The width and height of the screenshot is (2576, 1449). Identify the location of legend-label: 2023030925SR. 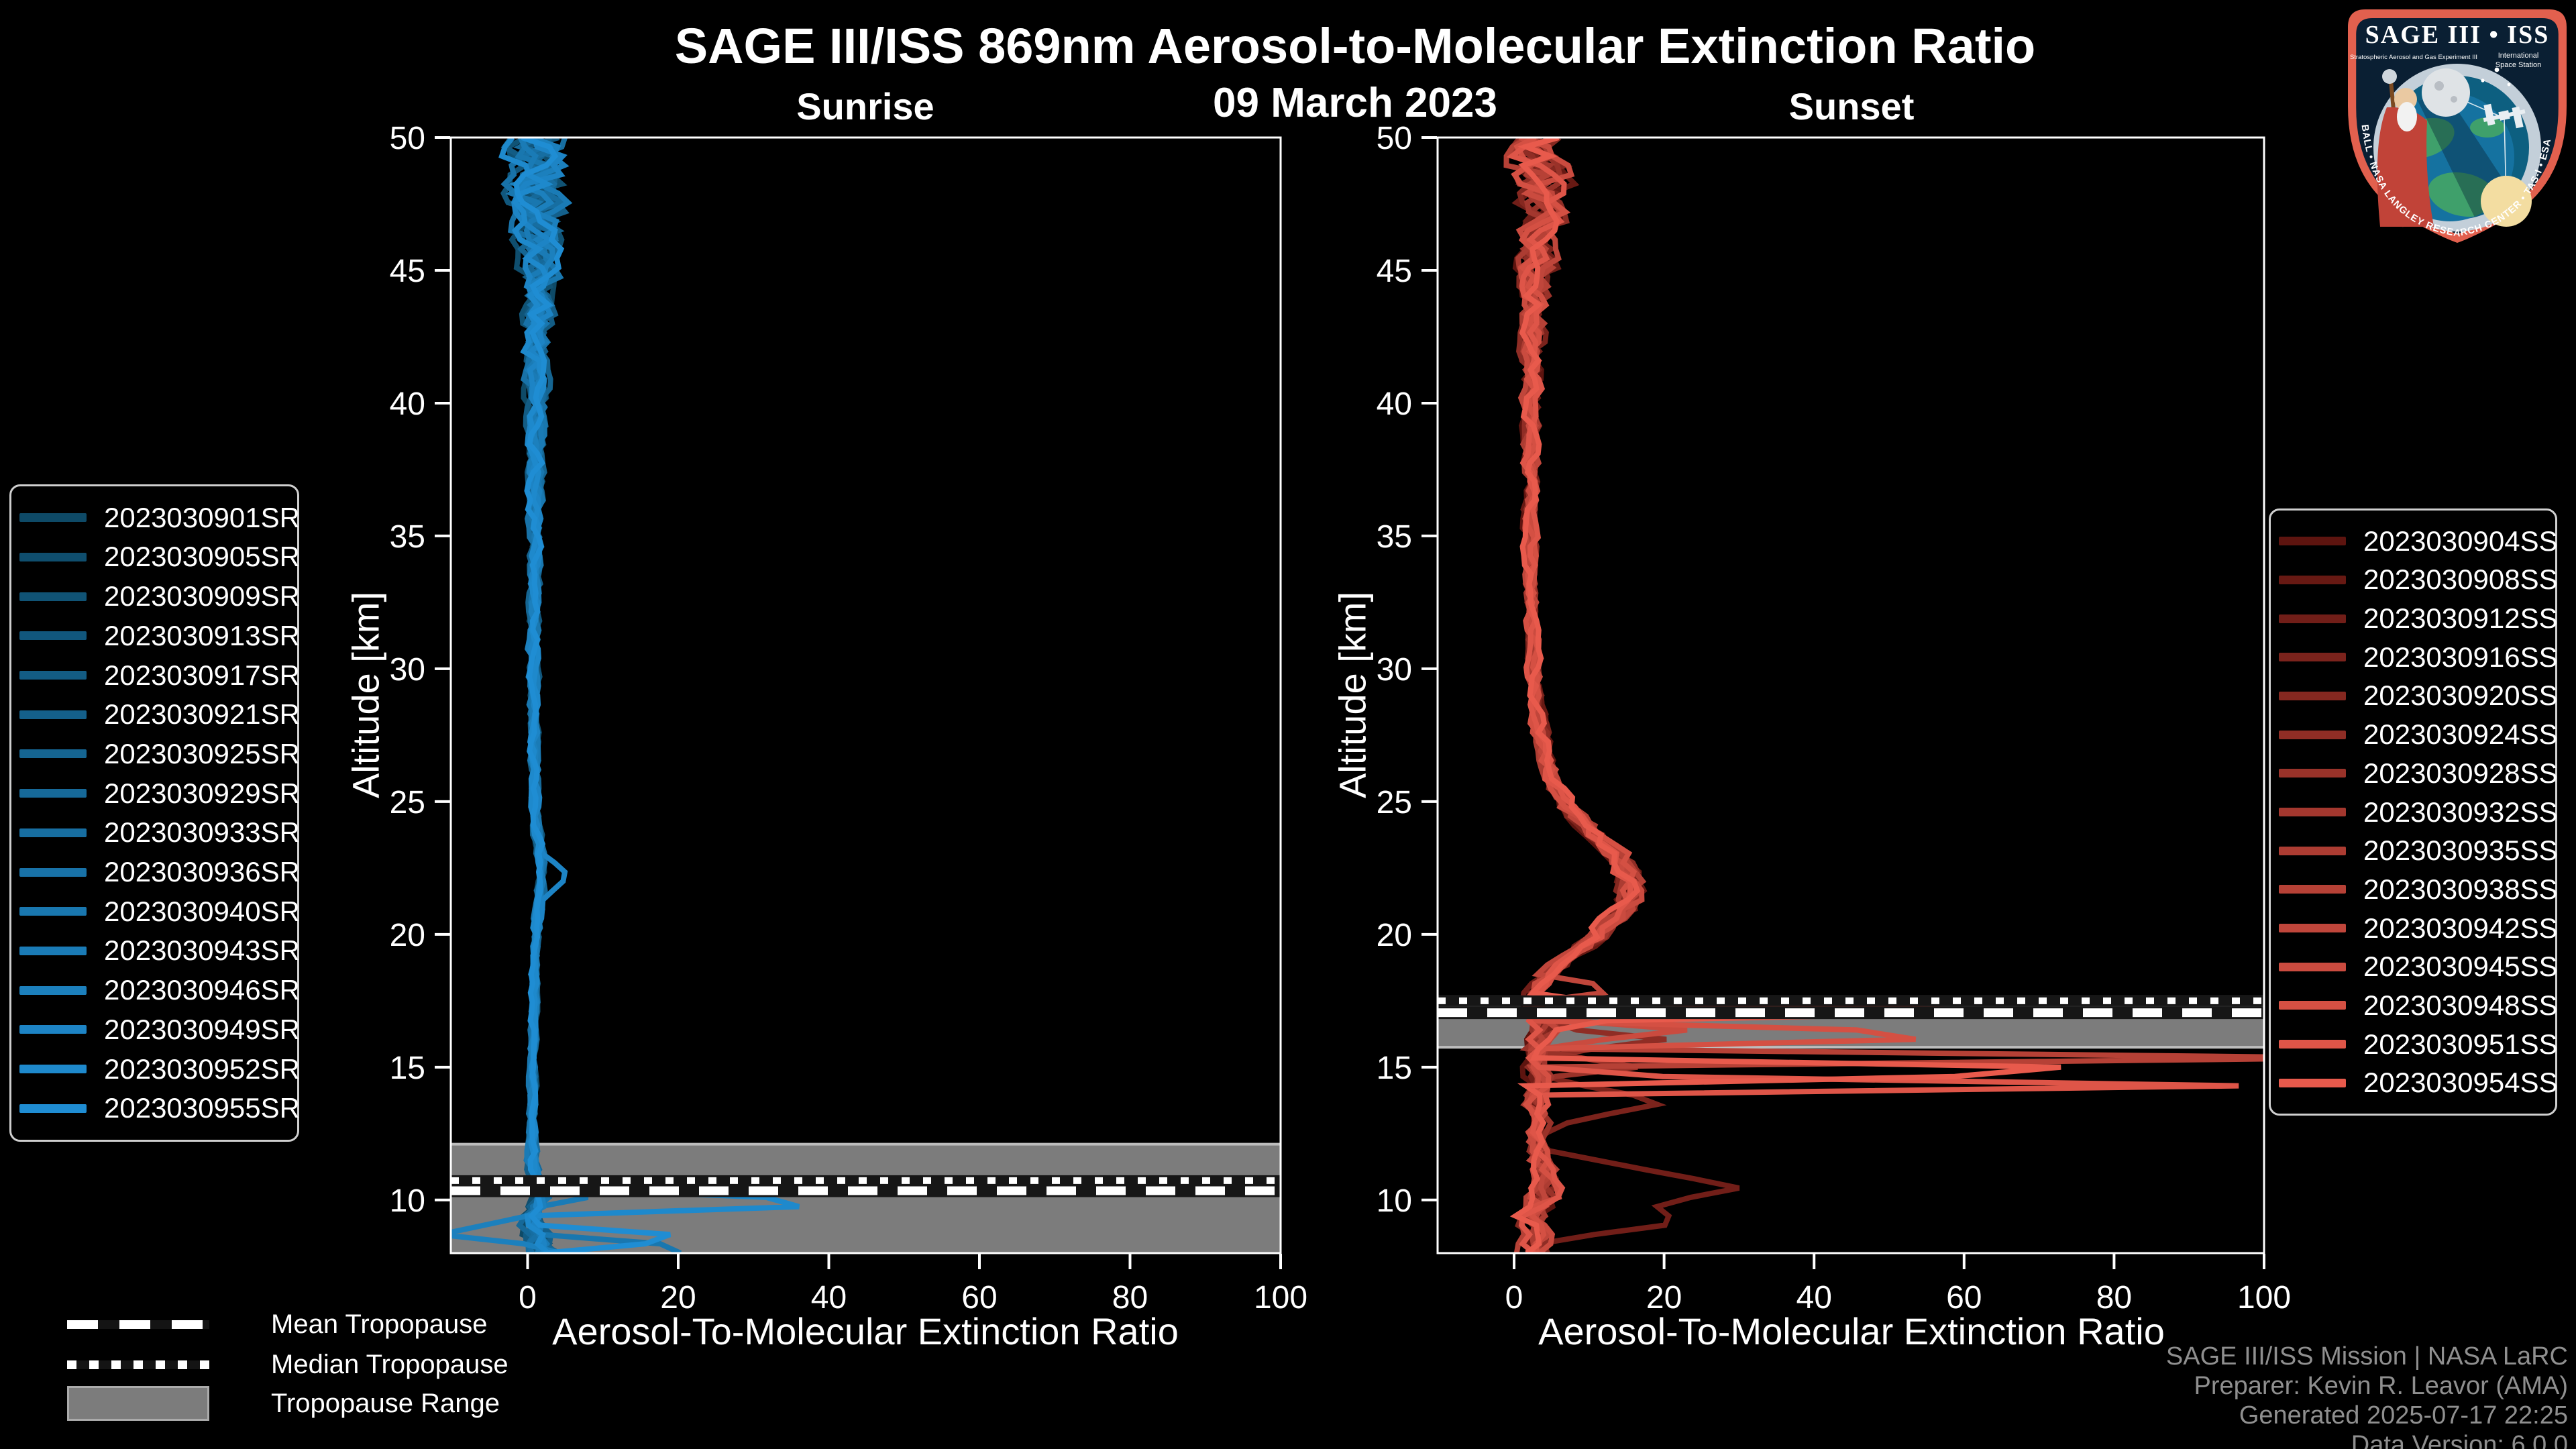
(202, 753).